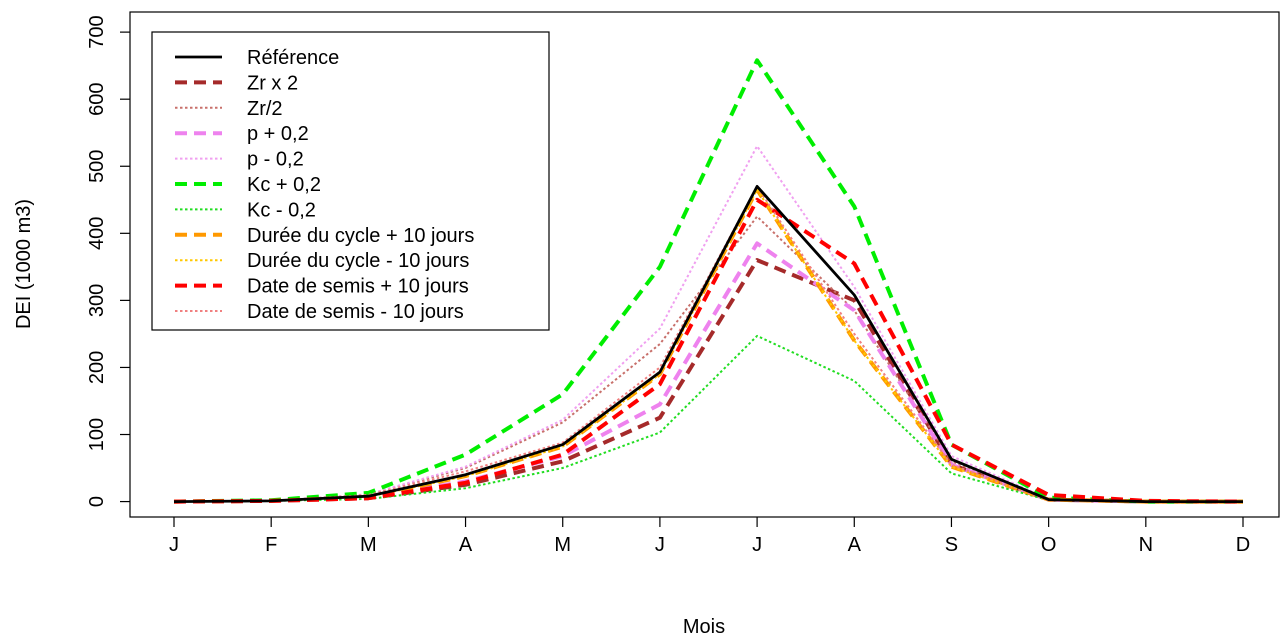 This screenshot has width=1285, height=644. Describe the element at coordinates (1243, 545) in the screenshot. I see `x-tick-label: D` at that location.